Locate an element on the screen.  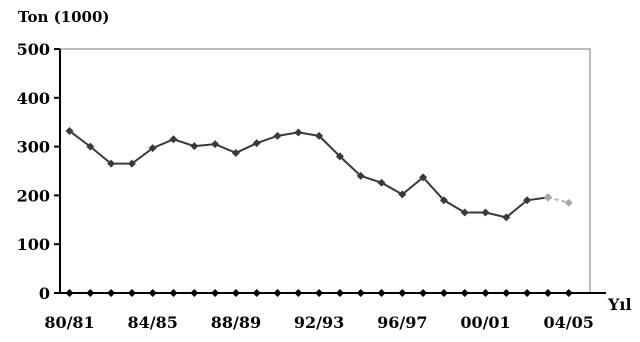
x-tick-label: 80/81 is located at coordinates (69, 322).